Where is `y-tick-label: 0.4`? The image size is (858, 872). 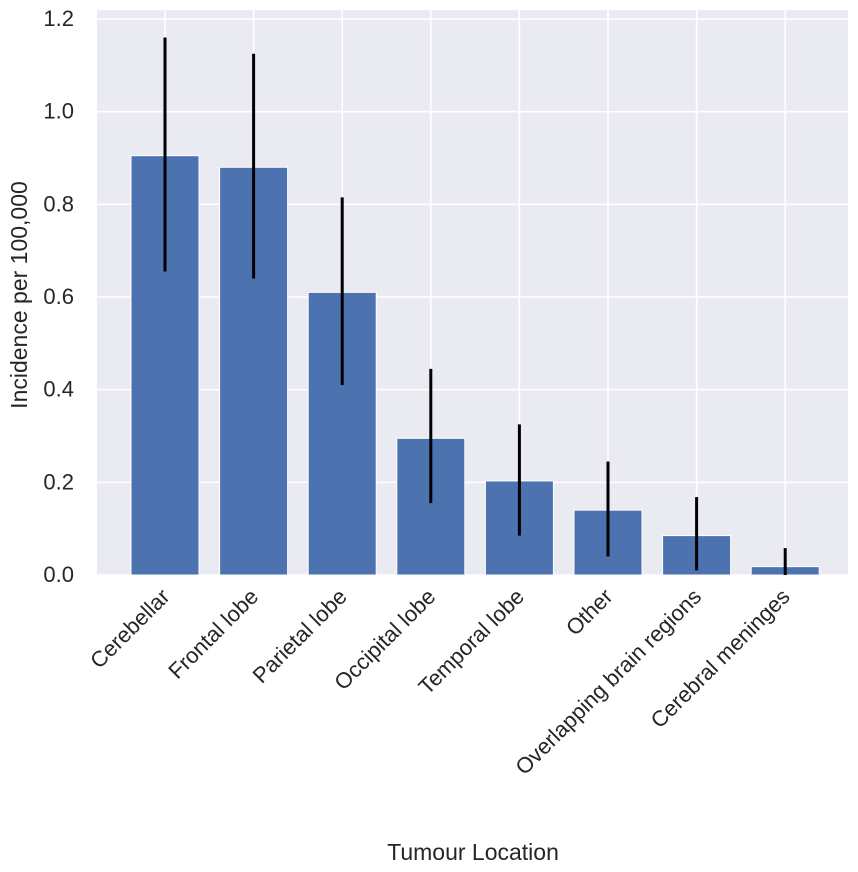
y-tick-label: 0.4 is located at coordinates (58, 389).